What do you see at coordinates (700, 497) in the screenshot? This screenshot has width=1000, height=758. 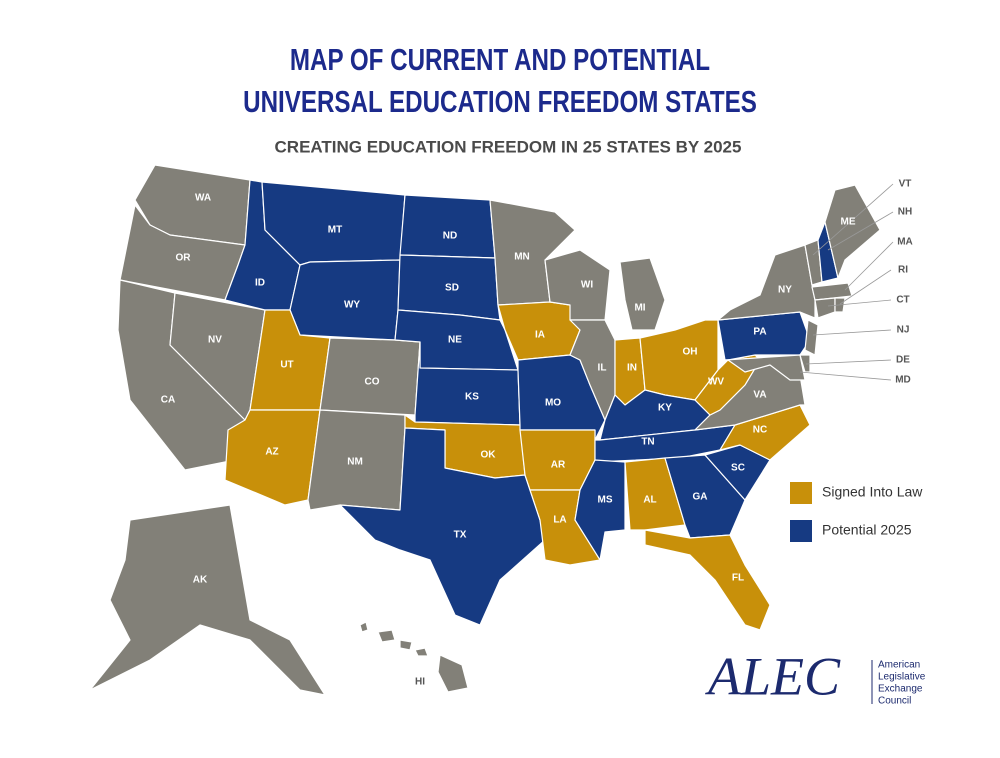 I see `state-label: GA` at bounding box center [700, 497].